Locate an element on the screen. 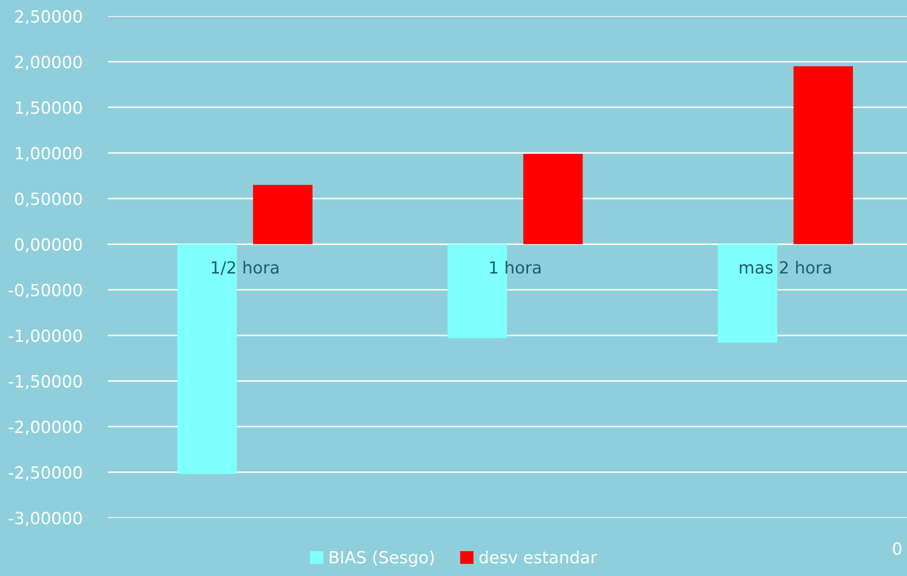  y-tick-label: 0,50000 is located at coordinates (48, 199).